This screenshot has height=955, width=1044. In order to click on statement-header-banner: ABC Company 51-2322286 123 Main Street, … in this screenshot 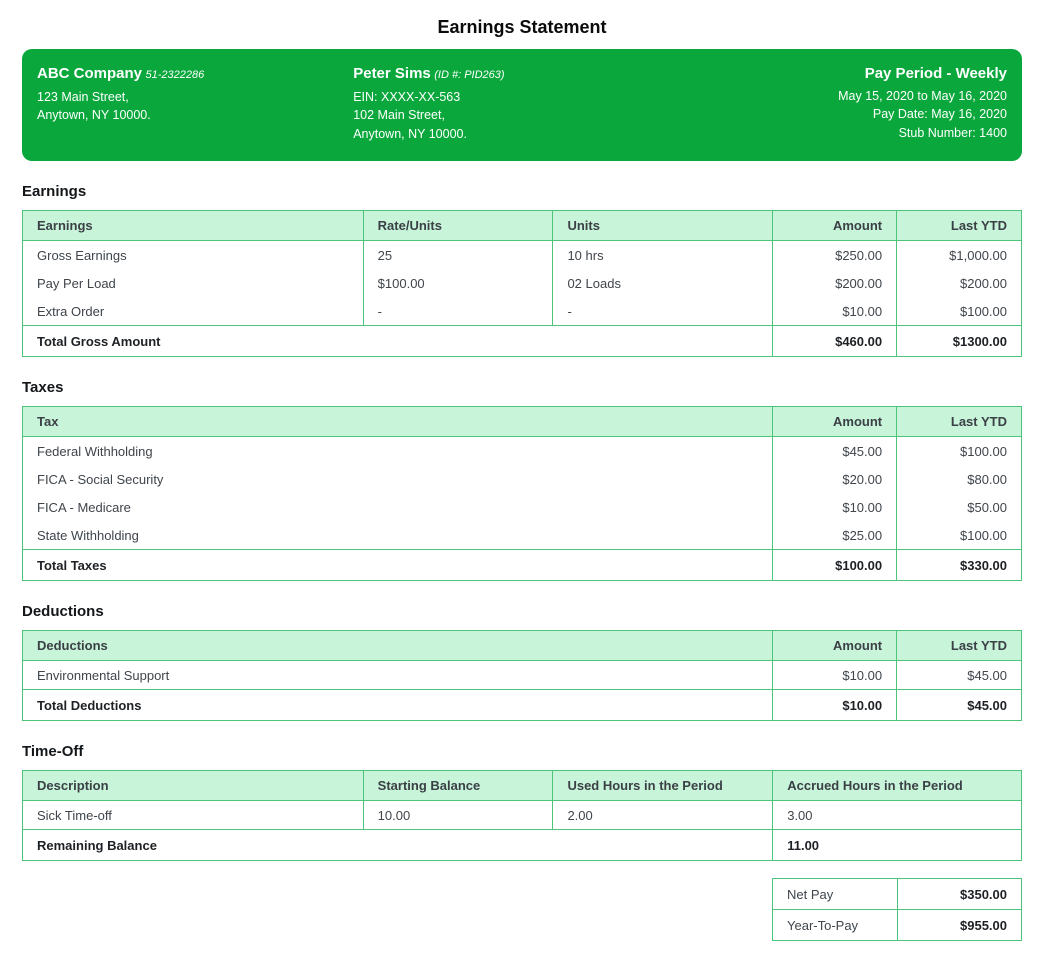, I will do `click(522, 105)`.